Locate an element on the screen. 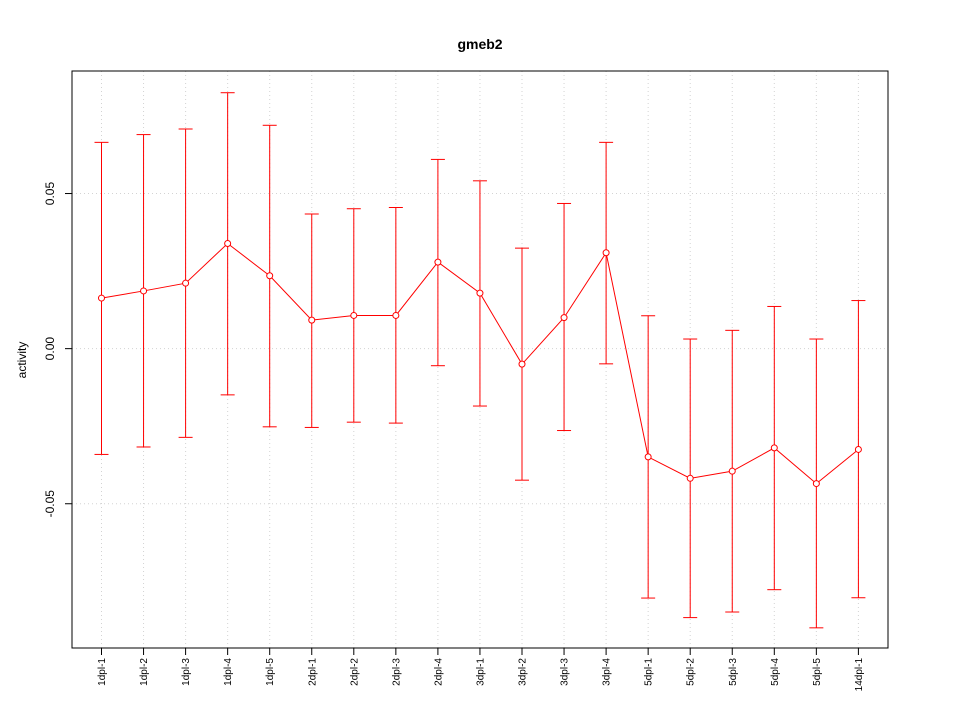  x-tick-label: 1dpl-4 is located at coordinates (228, 672).